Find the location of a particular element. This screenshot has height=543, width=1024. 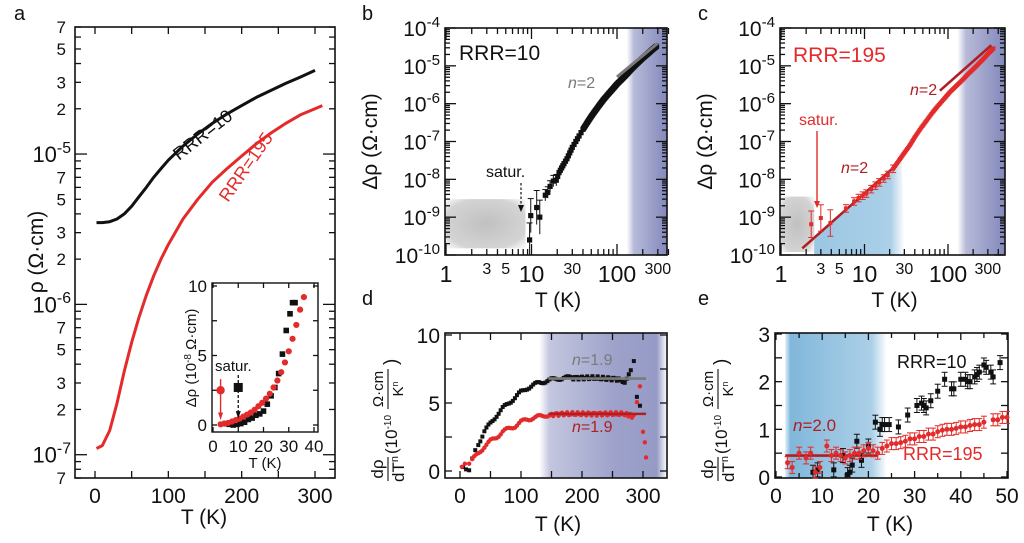

x-tick-label: 5 is located at coordinates (839, 269).